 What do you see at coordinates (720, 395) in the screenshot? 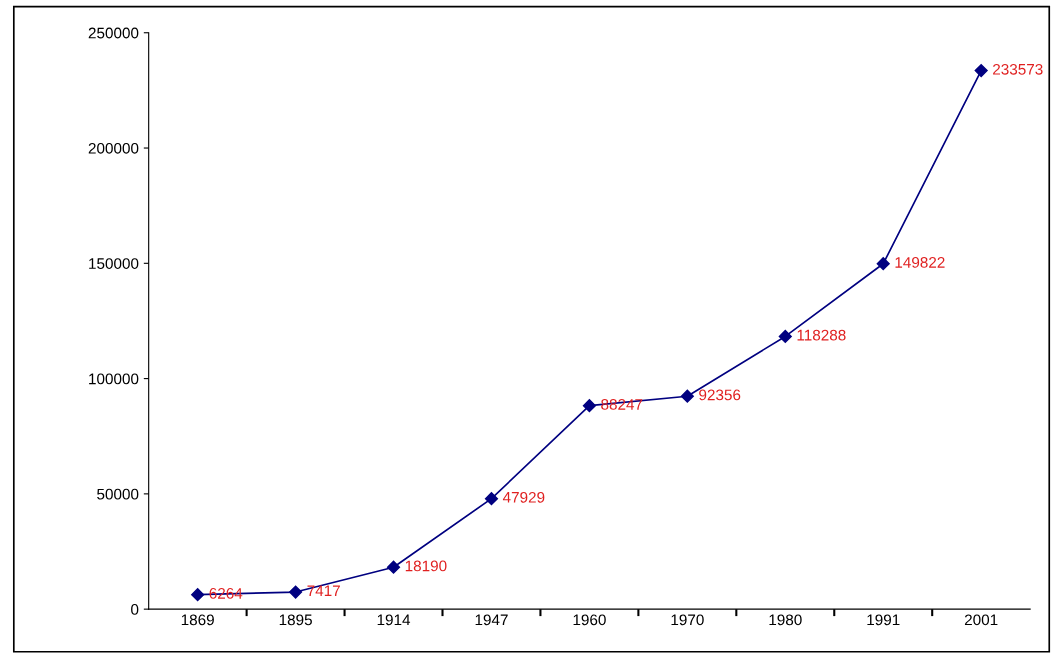
I see `data-label: 92356` at bounding box center [720, 395].